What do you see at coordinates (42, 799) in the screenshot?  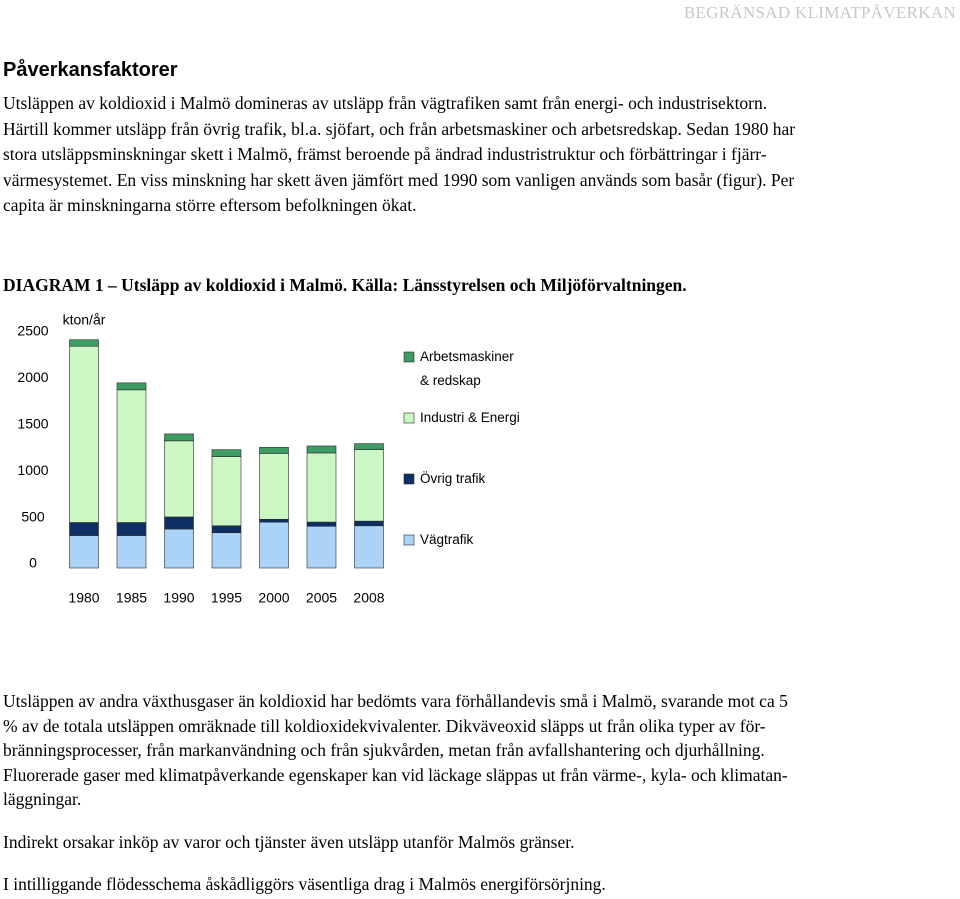 I see `paragraph-line: läggningar.` at bounding box center [42, 799].